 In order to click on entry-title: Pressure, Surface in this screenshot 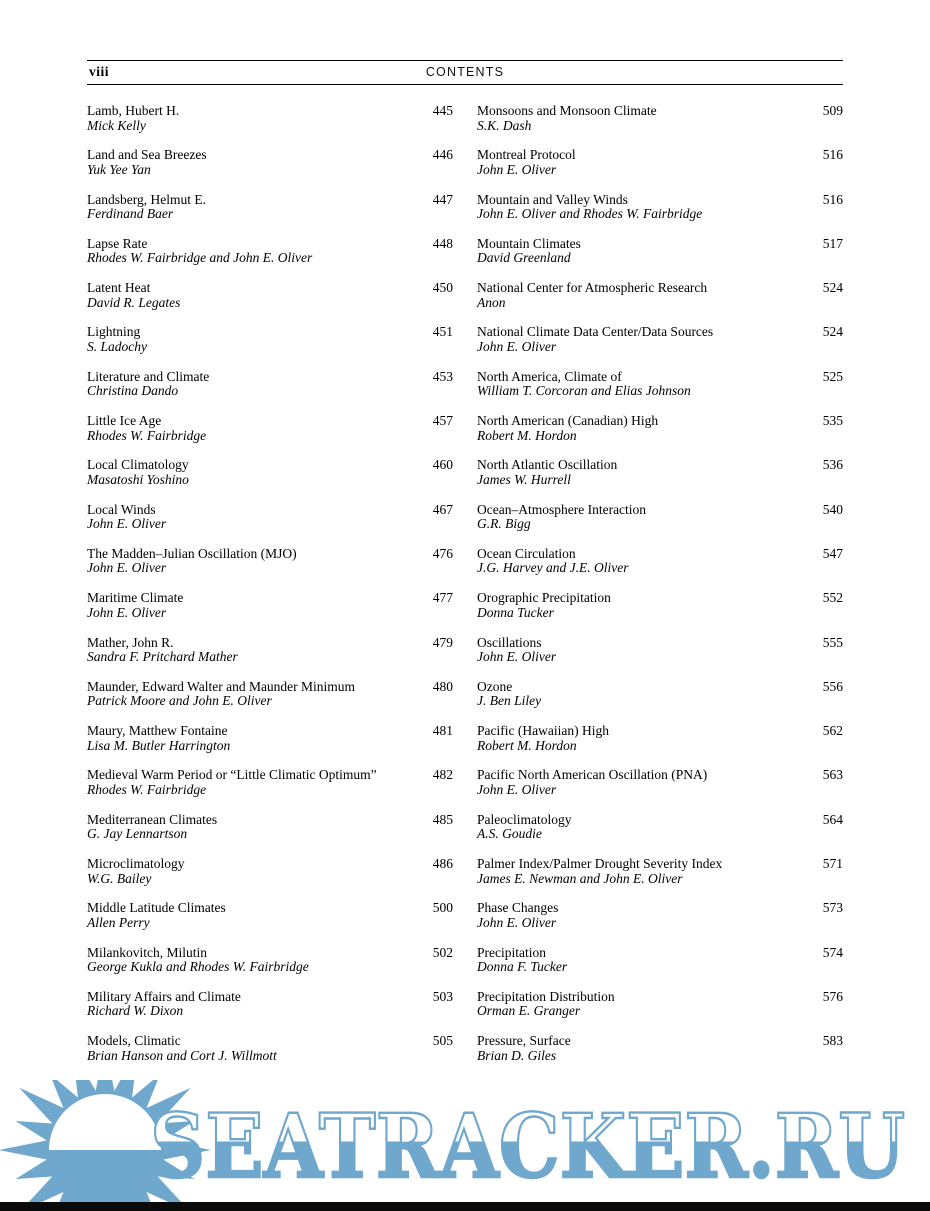, I will do `click(524, 1041)`.